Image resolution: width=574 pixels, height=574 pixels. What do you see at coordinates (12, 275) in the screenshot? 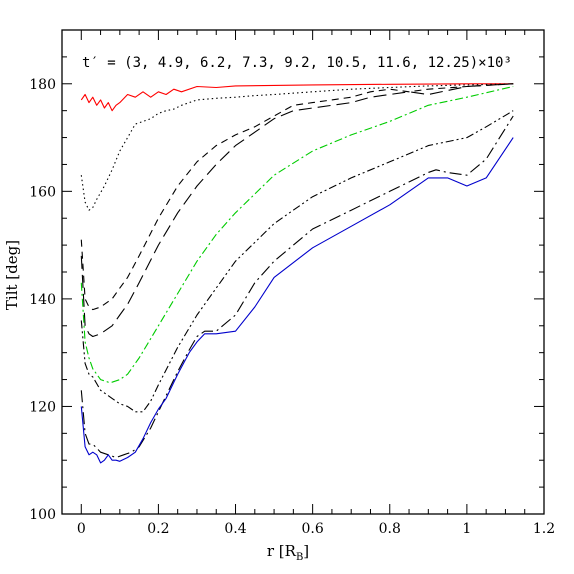
I see `y-axis-label: Tilt [deg]` at bounding box center [12, 275].